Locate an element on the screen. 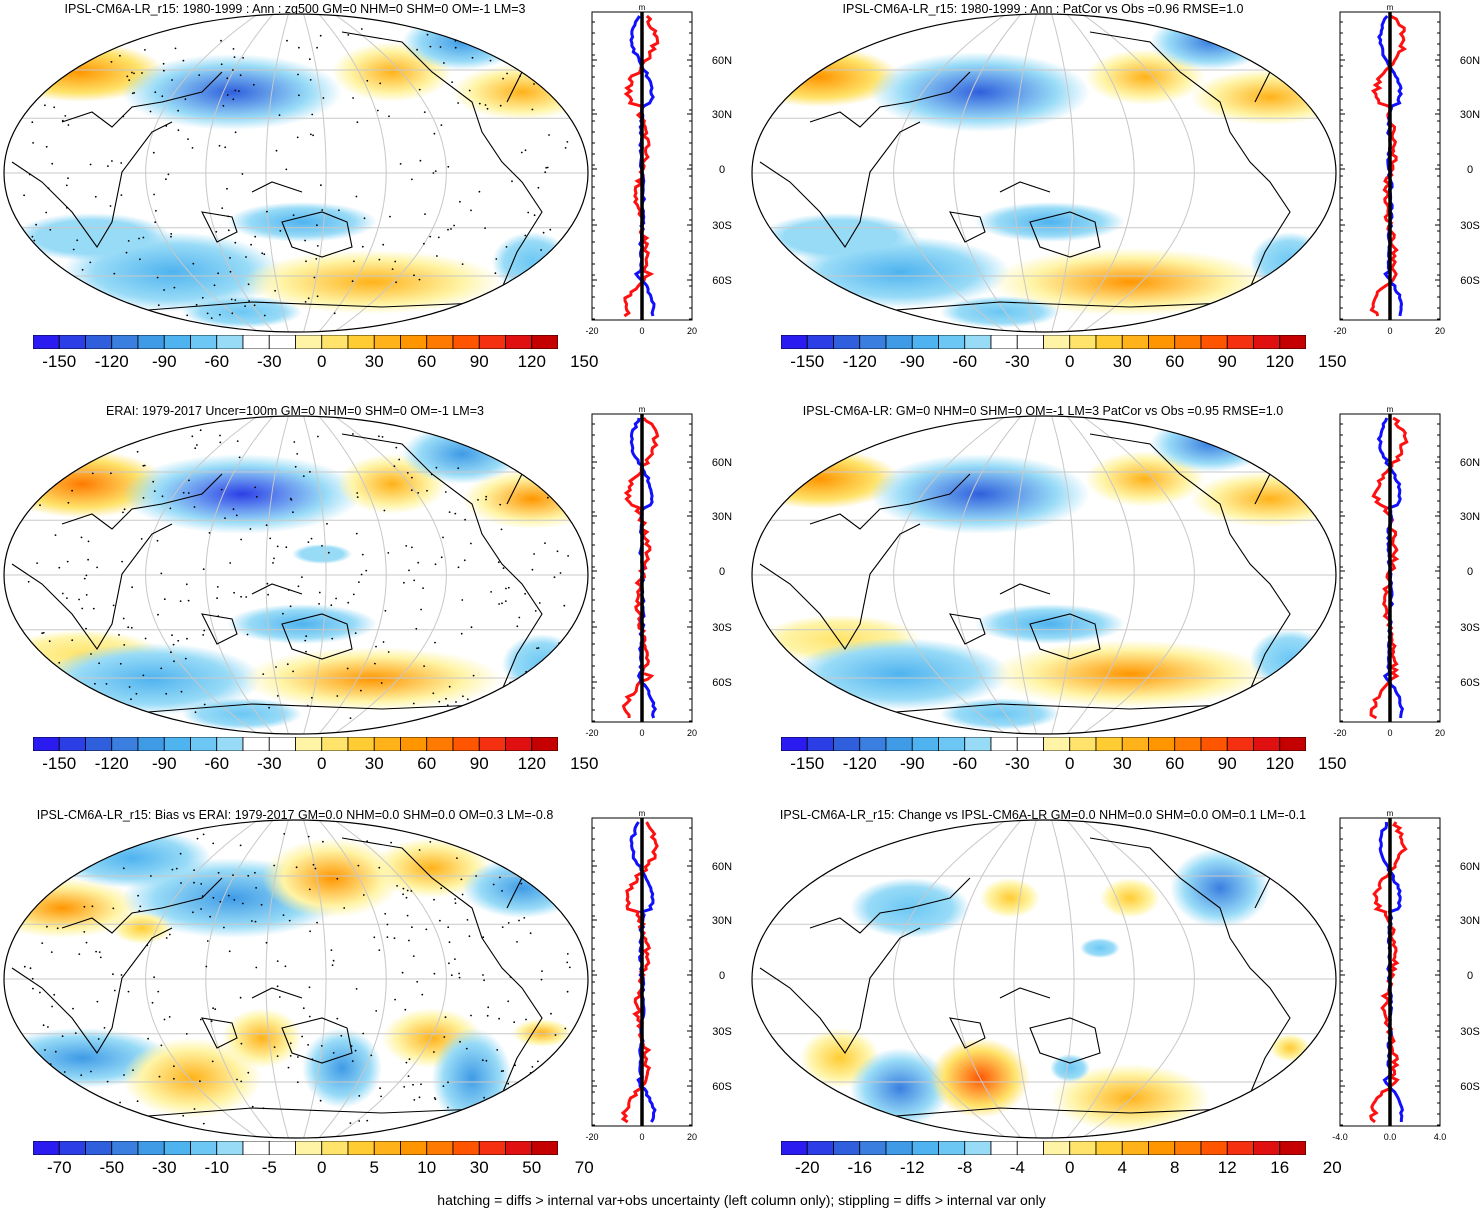  colorbar-label: 12 is located at coordinates (1227, 1167).